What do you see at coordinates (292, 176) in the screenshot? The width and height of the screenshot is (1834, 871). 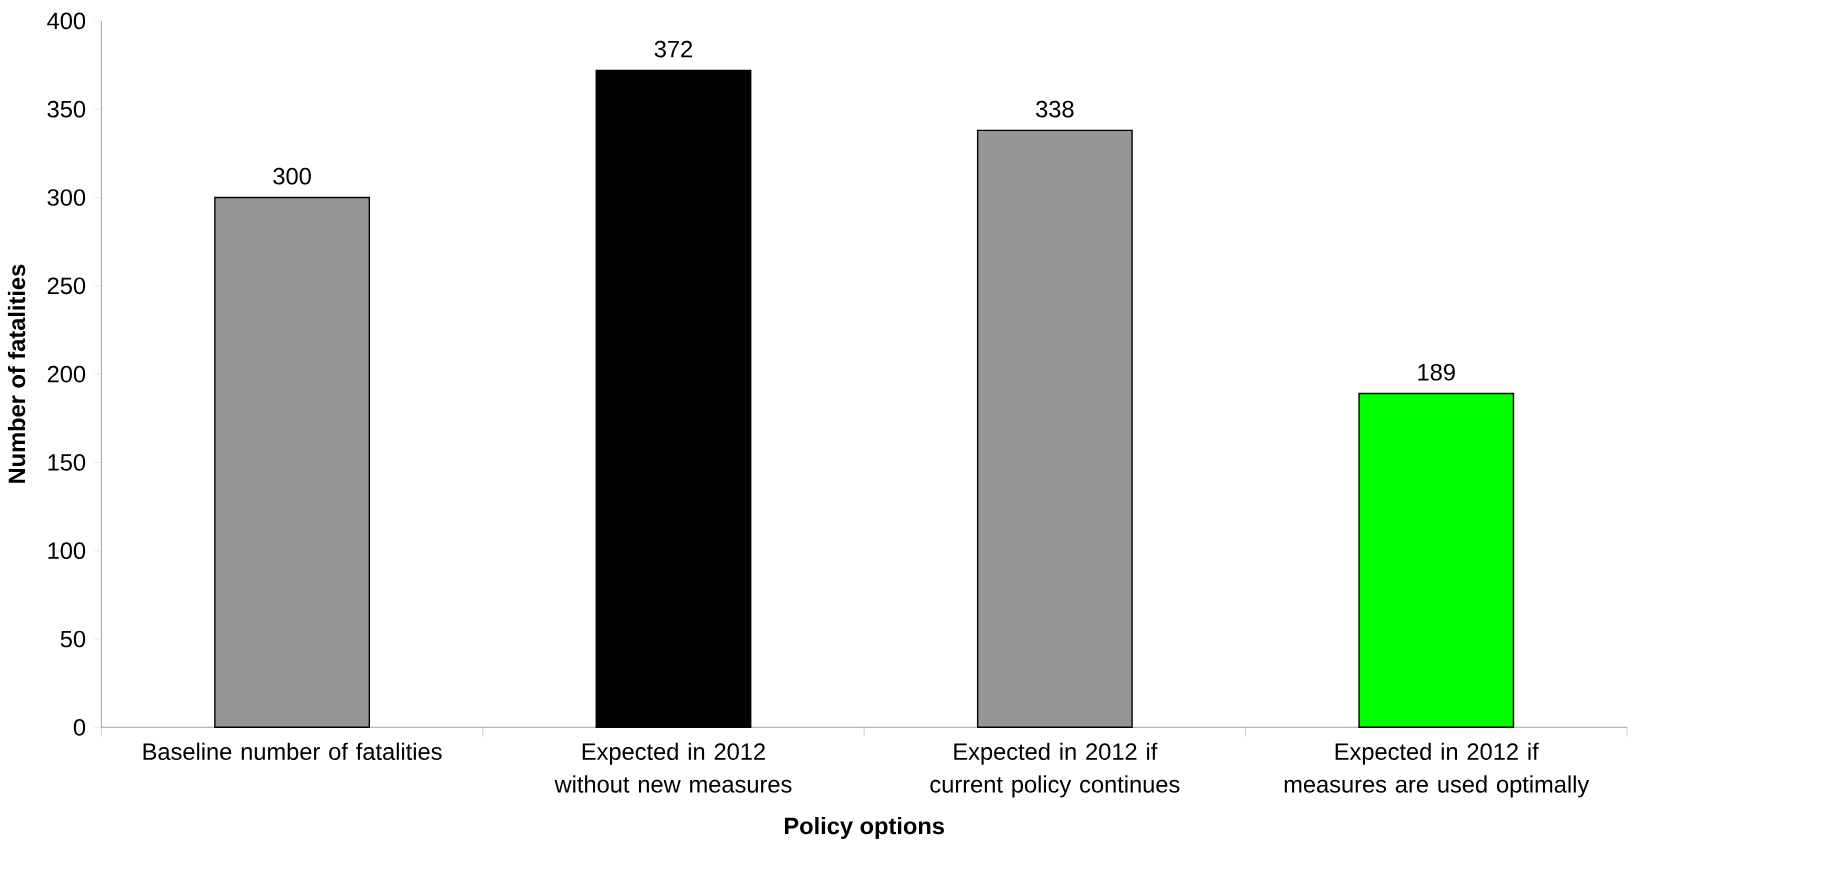 I see `data-label: 300` at bounding box center [292, 176].